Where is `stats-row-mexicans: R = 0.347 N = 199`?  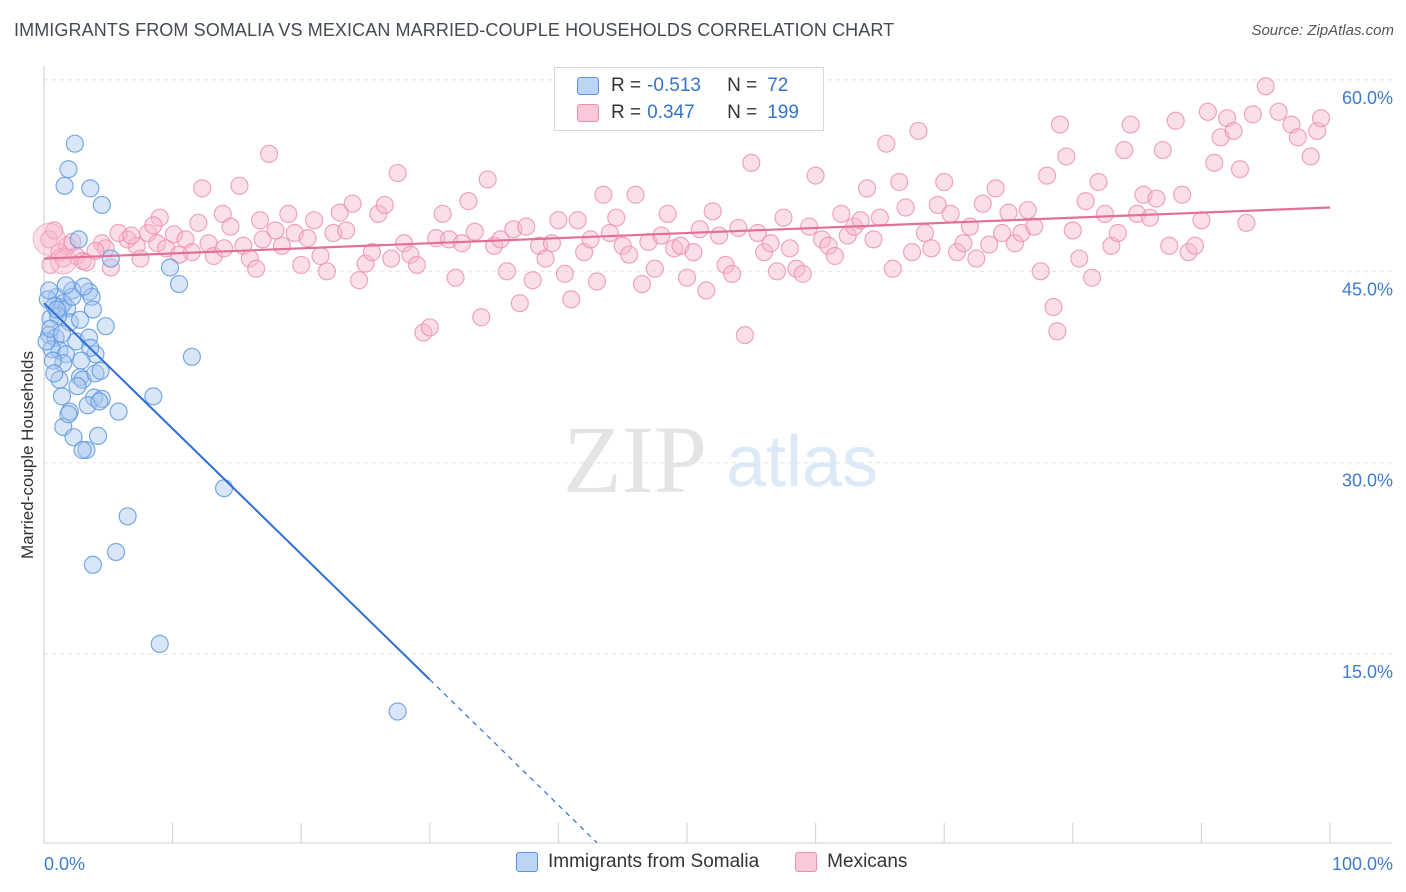
stats-row-mexicans: R = 0.347 N = 199 is located at coordinates (688, 113).